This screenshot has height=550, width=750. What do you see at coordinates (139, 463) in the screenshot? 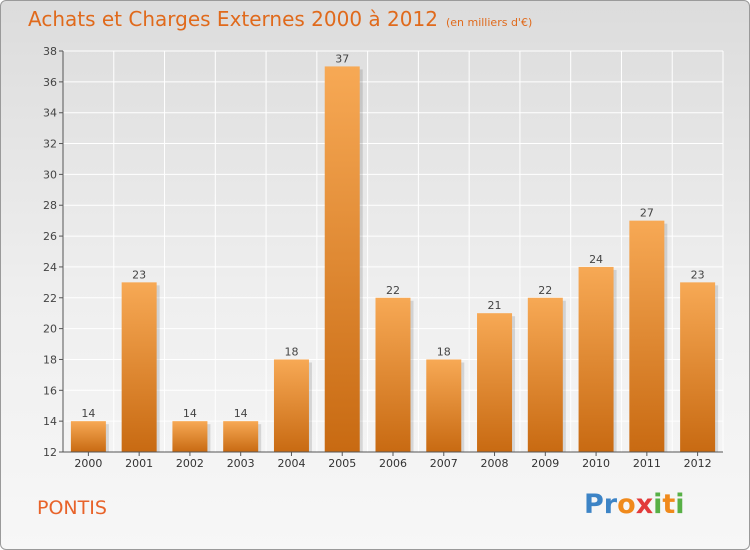
I see `x-tick-label: 2001` at bounding box center [139, 463].